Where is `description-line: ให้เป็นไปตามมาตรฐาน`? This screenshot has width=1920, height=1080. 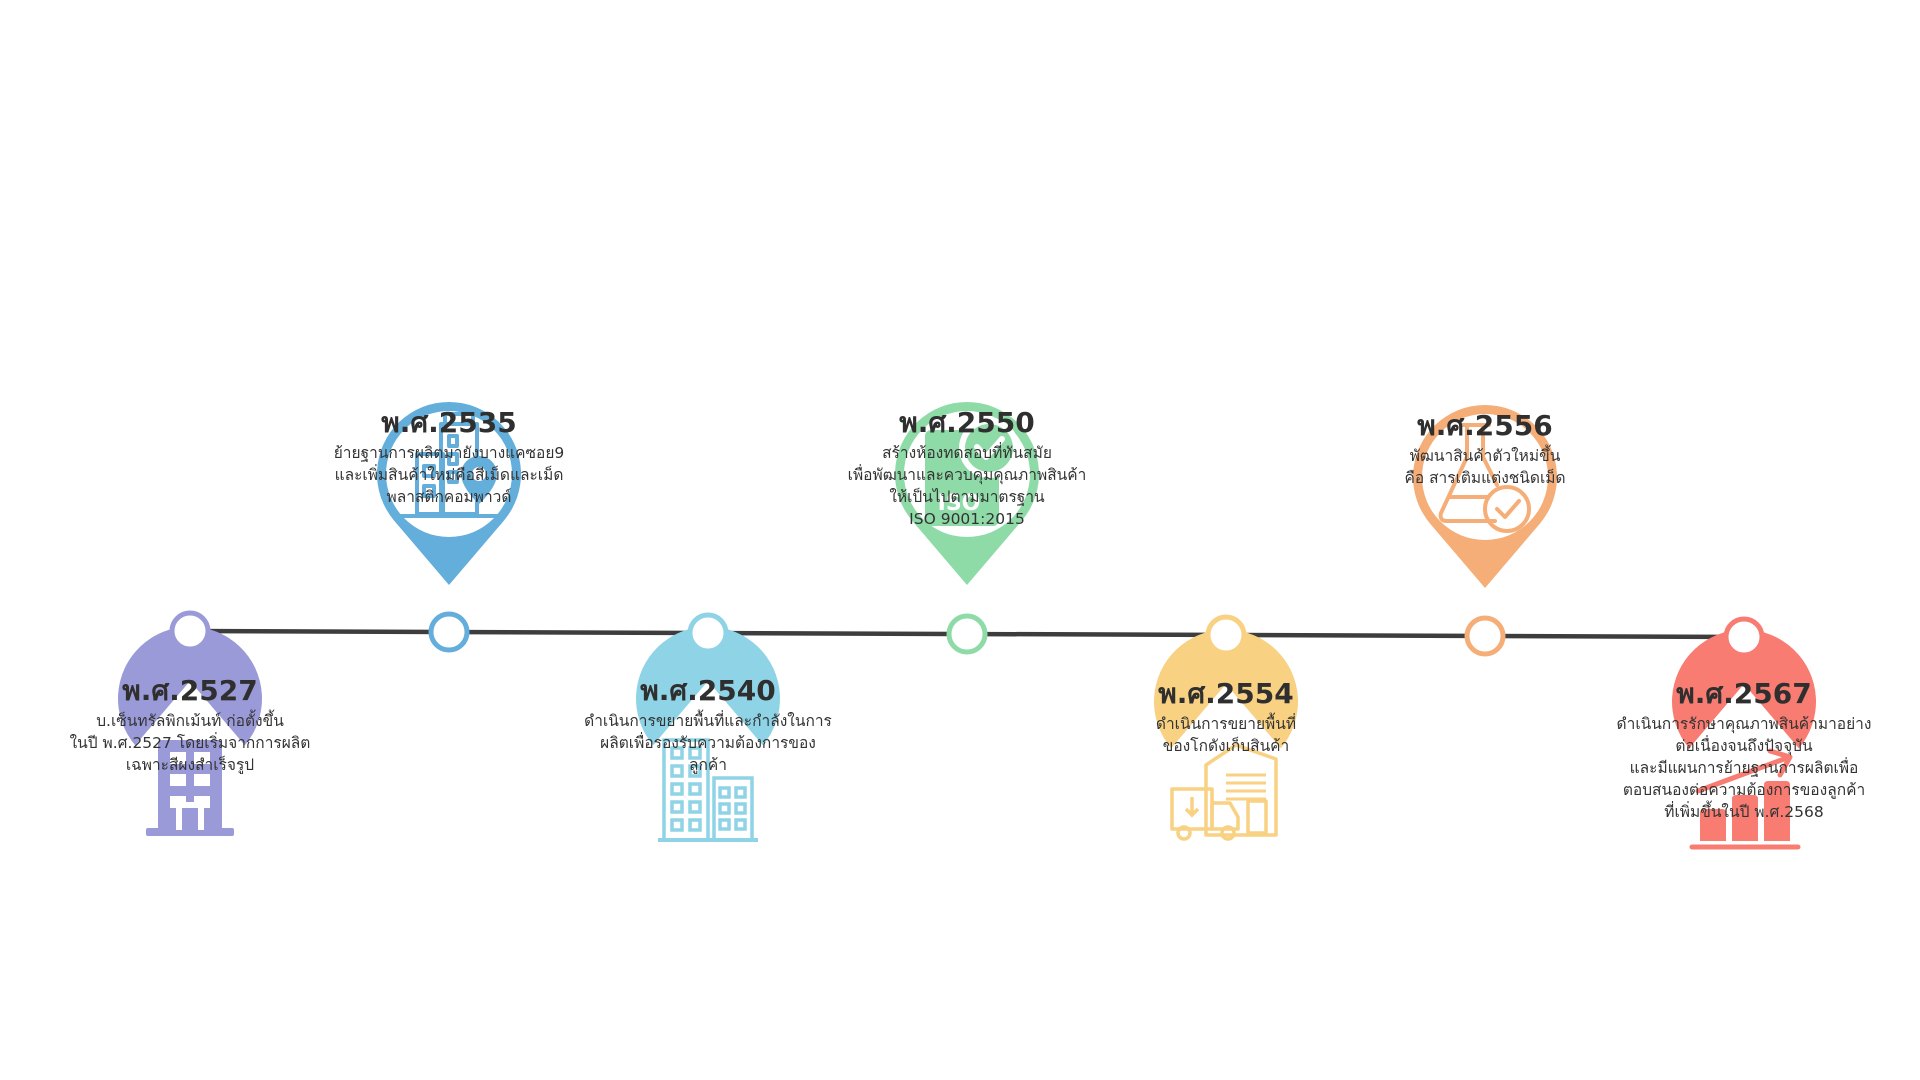
description-line: ให้เป็นไปตามมาตรฐาน is located at coordinates (967, 497).